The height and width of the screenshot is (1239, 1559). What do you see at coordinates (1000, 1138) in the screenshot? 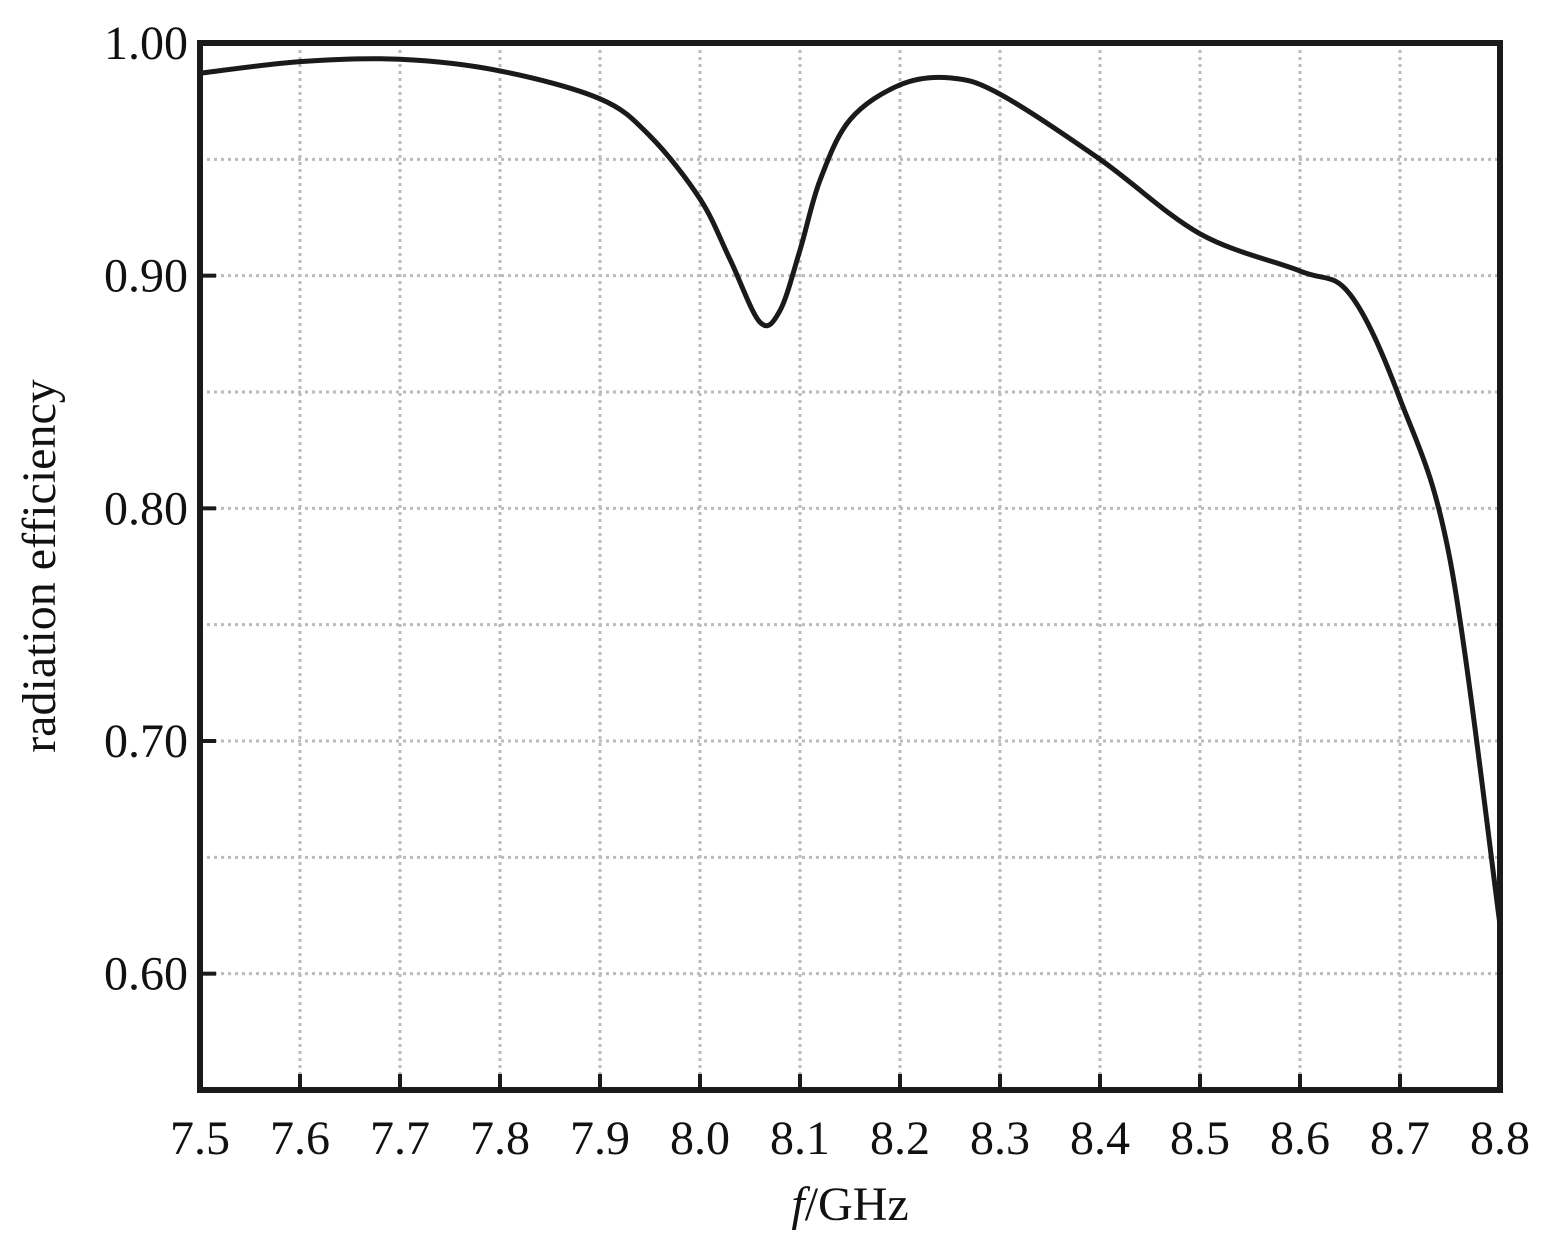
I see `x-tick-label: 8.3` at bounding box center [1000, 1138].